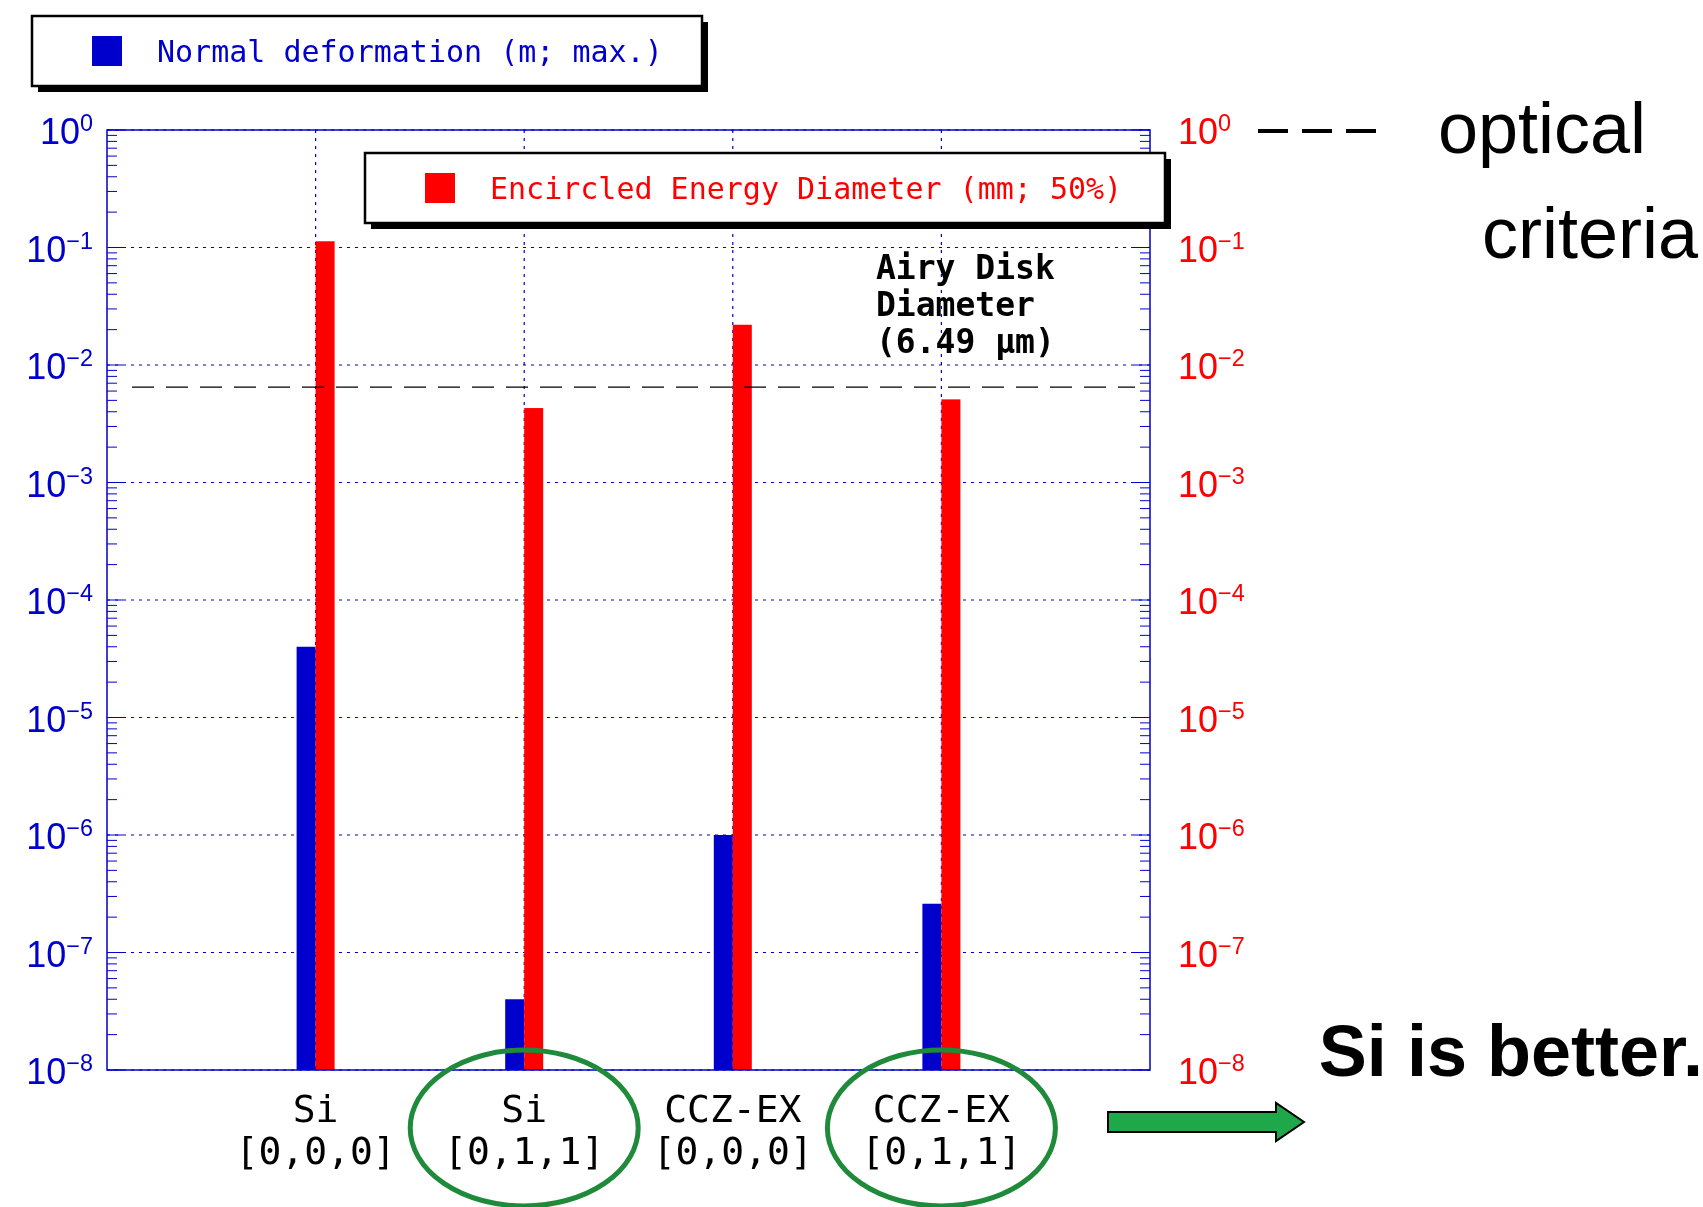  Describe the element at coordinates (59, 601) in the screenshot. I see `y-tick-label: 10$^{−4}$` at that location.